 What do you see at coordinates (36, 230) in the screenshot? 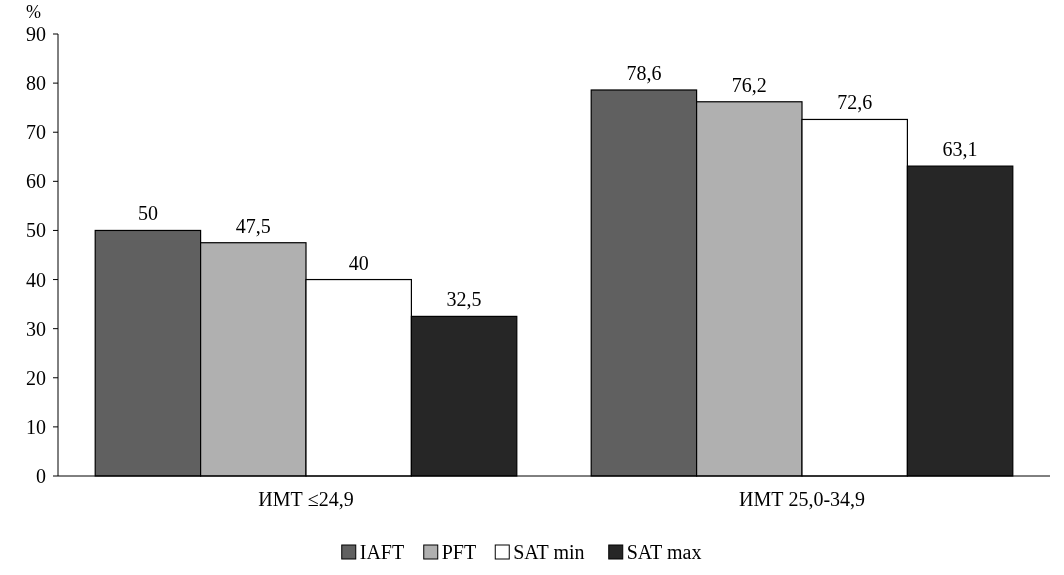
I see `y-tick-label: 50` at bounding box center [36, 230].